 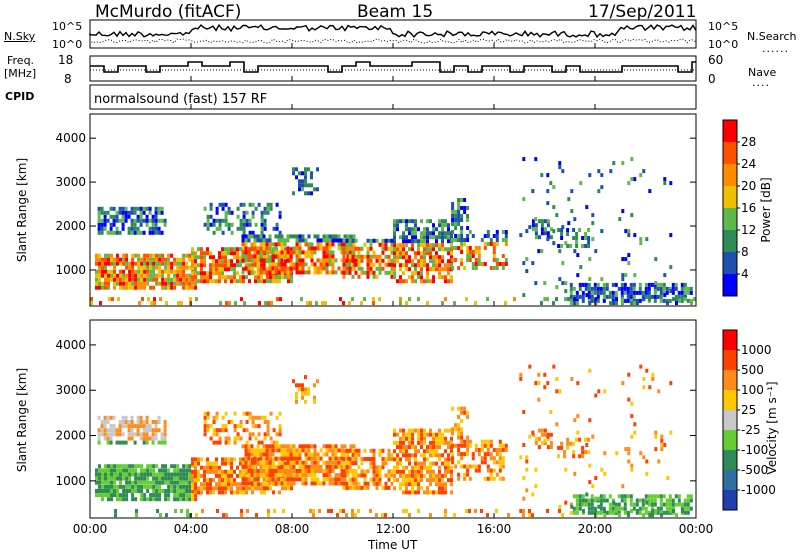 I want to click on date-title: 17/Sep/2011, so click(x=642, y=12).